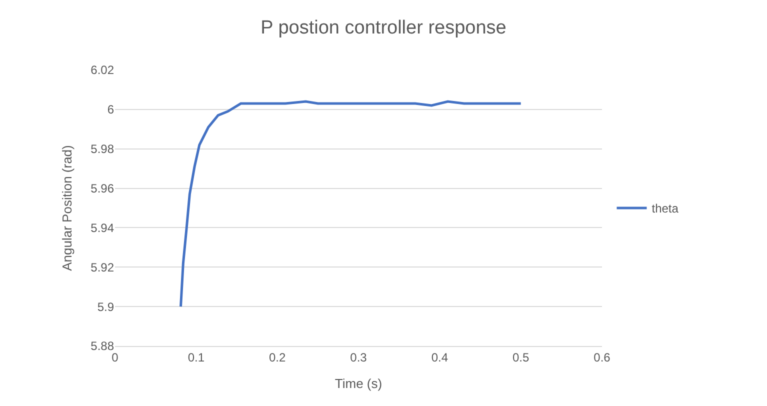 This screenshot has height=406, width=767. What do you see at coordinates (105, 307) in the screenshot?
I see `y-tick-label: 5.9` at bounding box center [105, 307].